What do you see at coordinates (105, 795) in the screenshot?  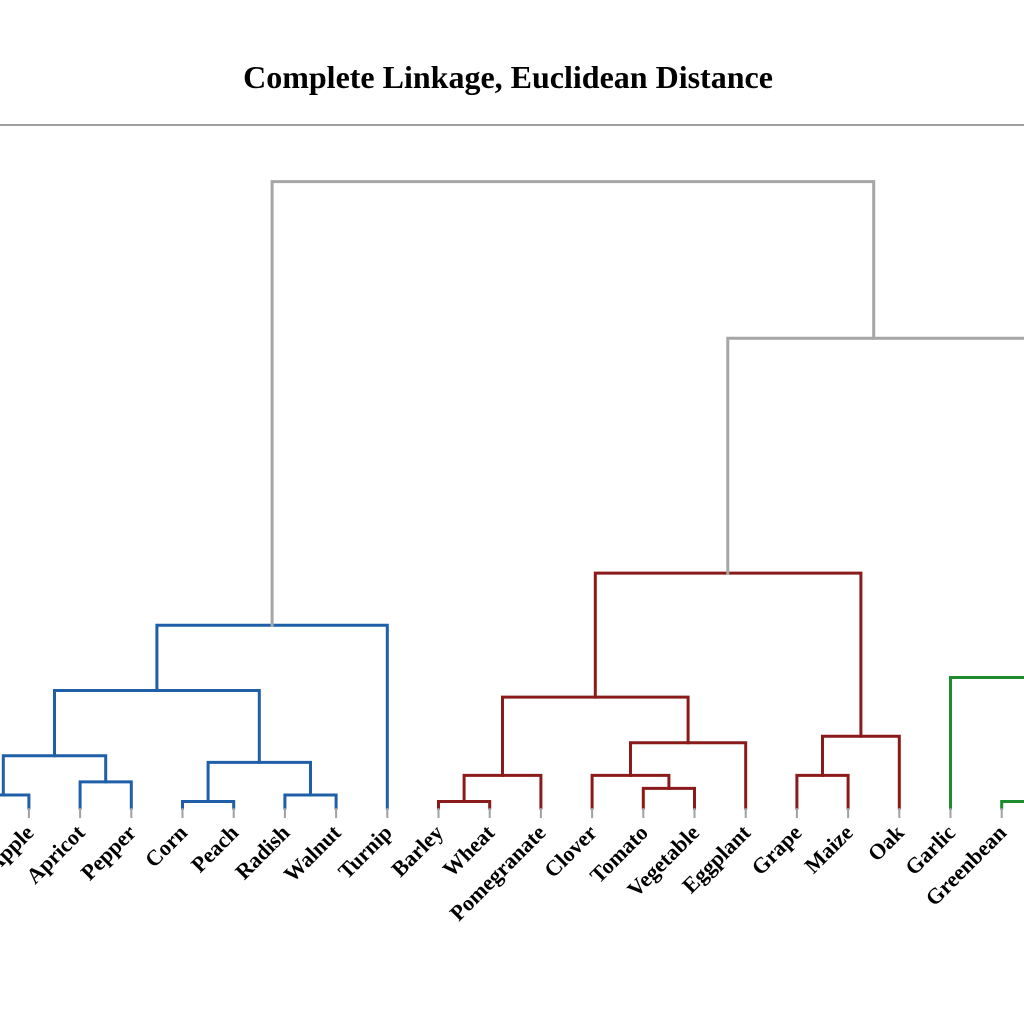 I see `dendrogram-link-blue` at bounding box center [105, 795].